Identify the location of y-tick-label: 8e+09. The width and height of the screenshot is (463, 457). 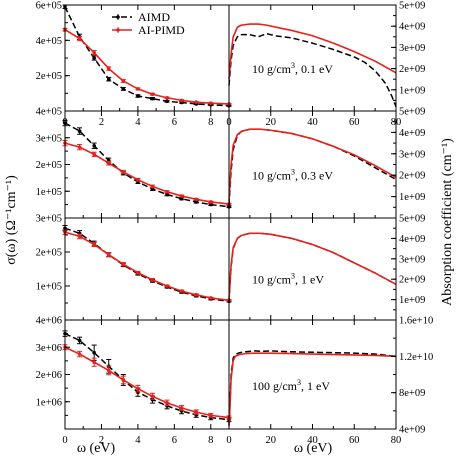
(412, 393).